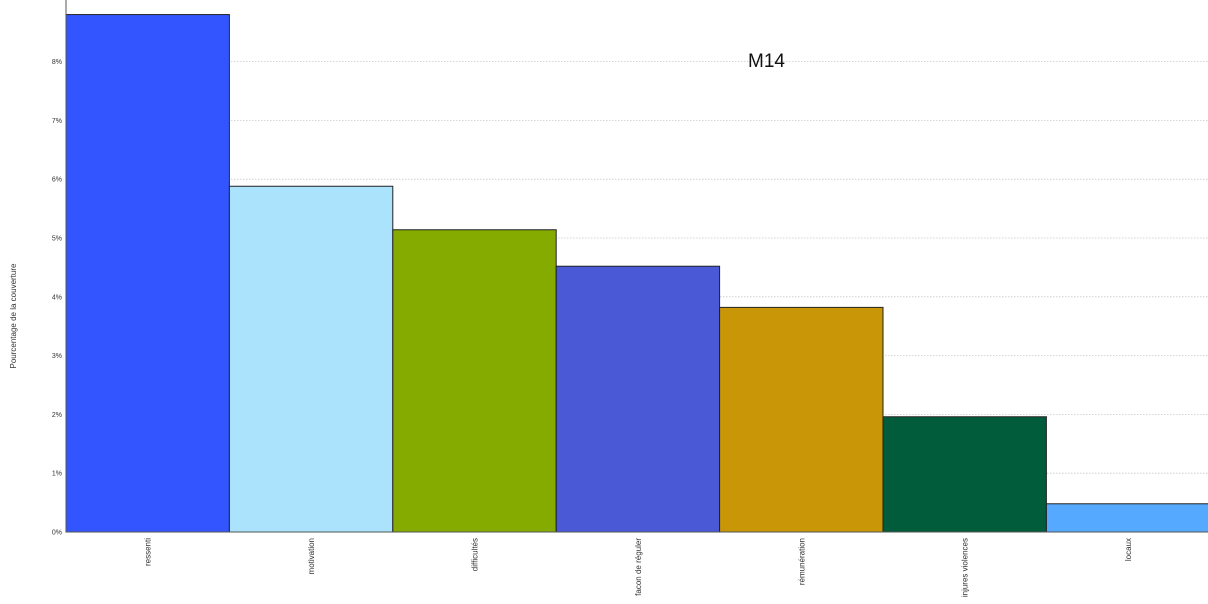  Describe the element at coordinates (57, 62) in the screenshot. I see `y-tick-label: 8%` at that location.